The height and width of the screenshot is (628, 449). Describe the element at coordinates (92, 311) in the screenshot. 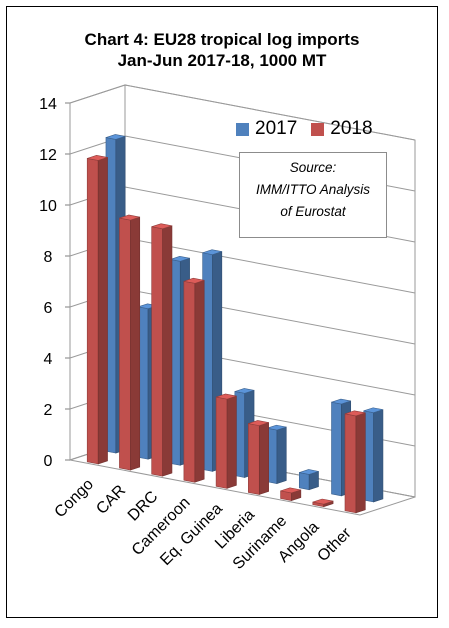

I see `bar-2018-0-front` at that location.